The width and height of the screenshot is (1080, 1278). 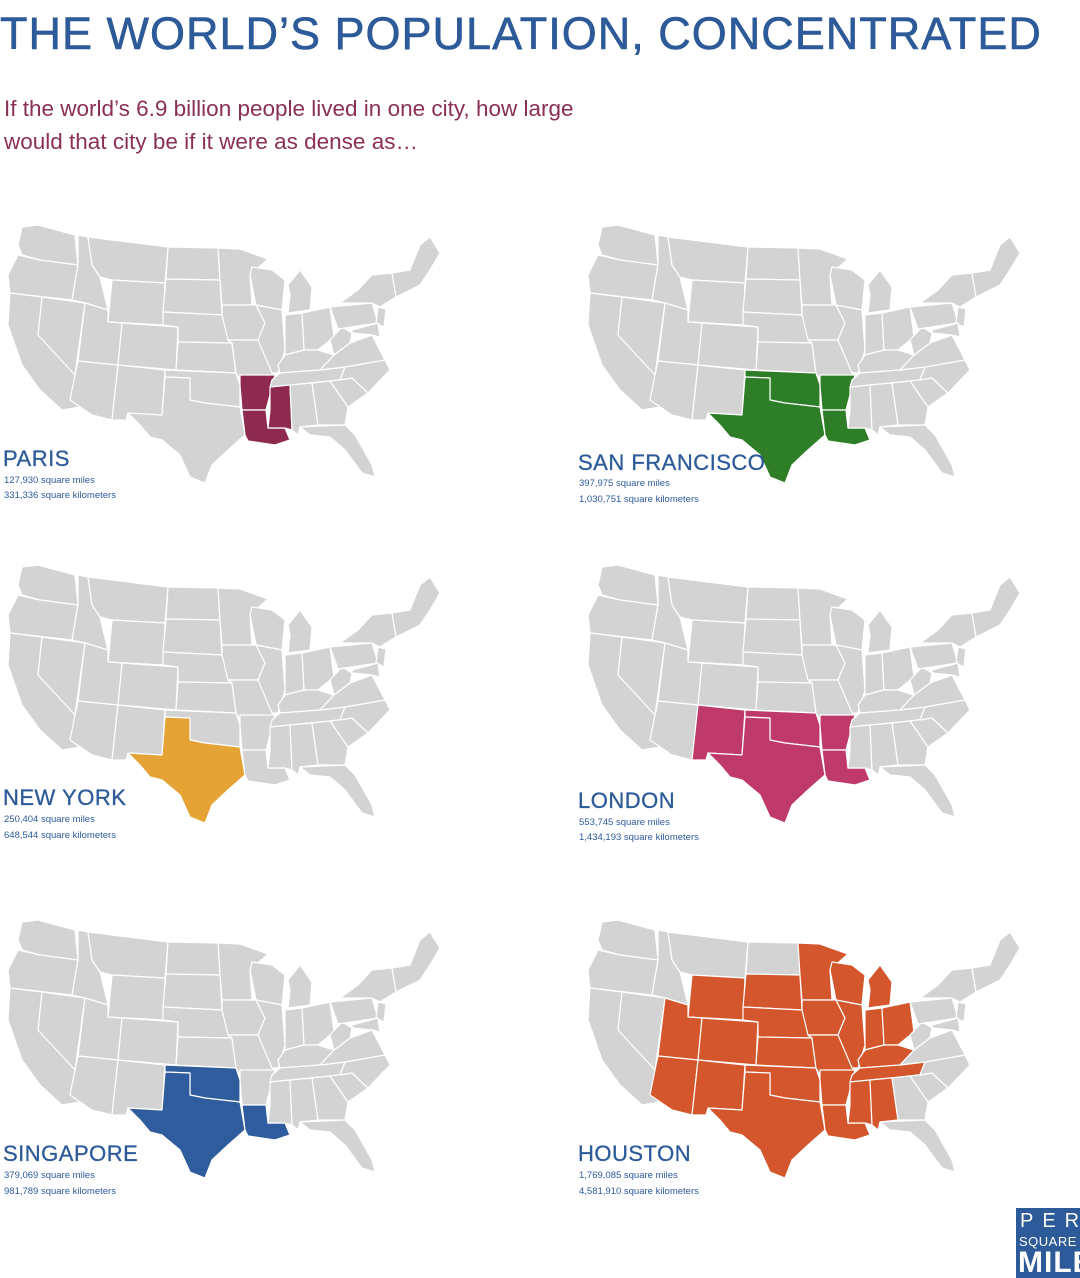 What do you see at coordinates (628, 1175) in the screenshot?
I see `square-miles-houston: 1,769,085 square miles` at bounding box center [628, 1175].